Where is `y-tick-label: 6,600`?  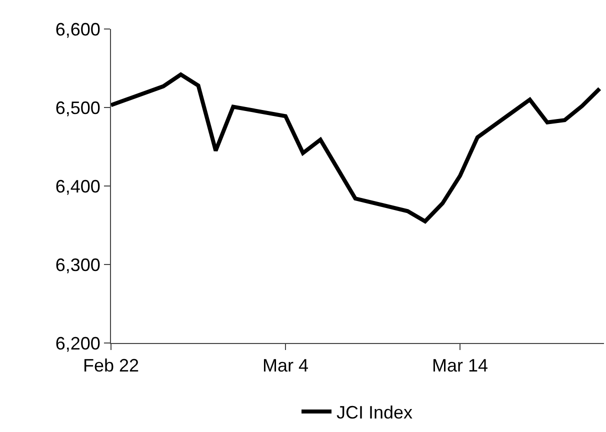
y-tick-label: 6,600 is located at coordinates (77, 29).